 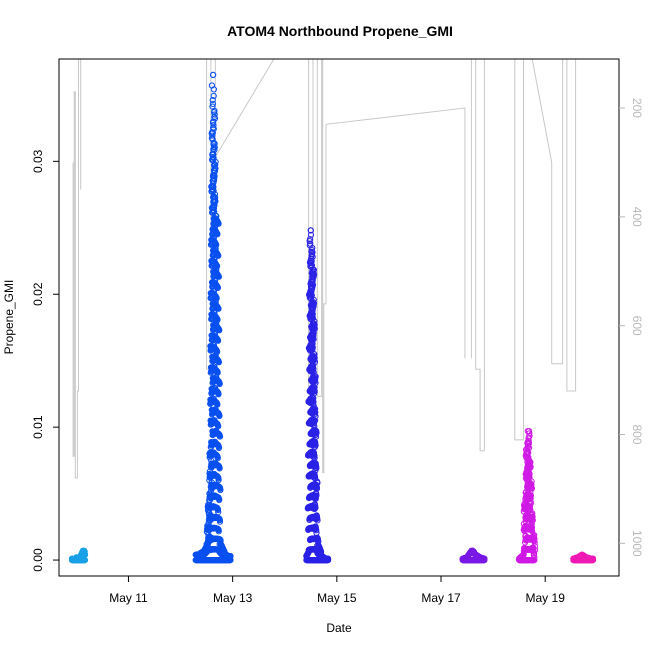 What do you see at coordinates (38, 161) in the screenshot?
I see `y-tick-label: 0.03` at bounding box center [38, 161].